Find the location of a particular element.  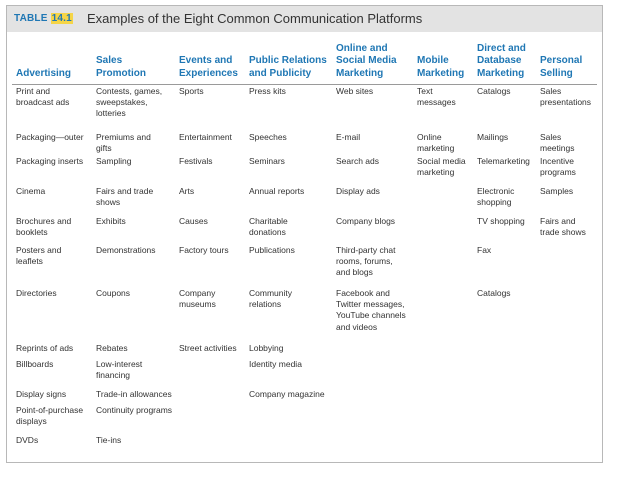

table-cell: Charitable donations is located at coordinates (268, 227).